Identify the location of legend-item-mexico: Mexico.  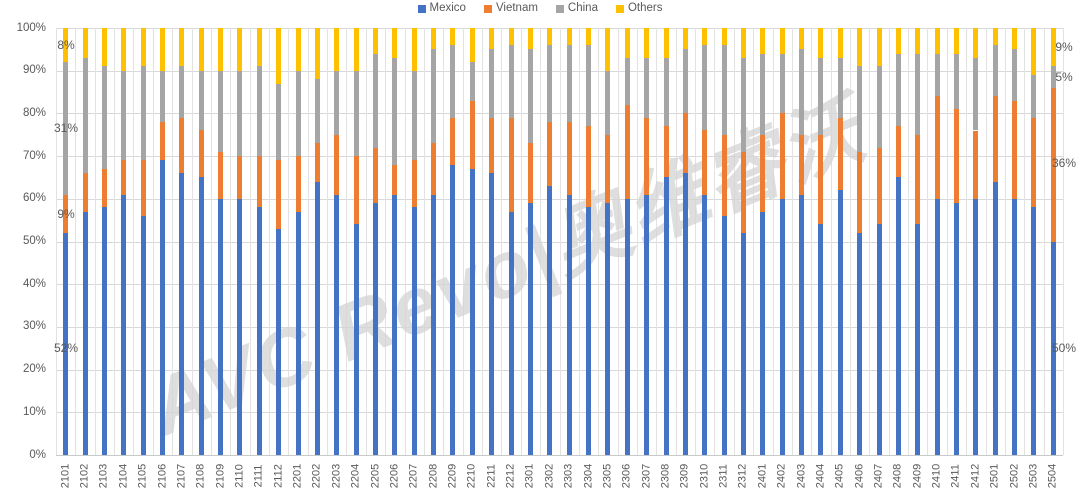
(441, 9).